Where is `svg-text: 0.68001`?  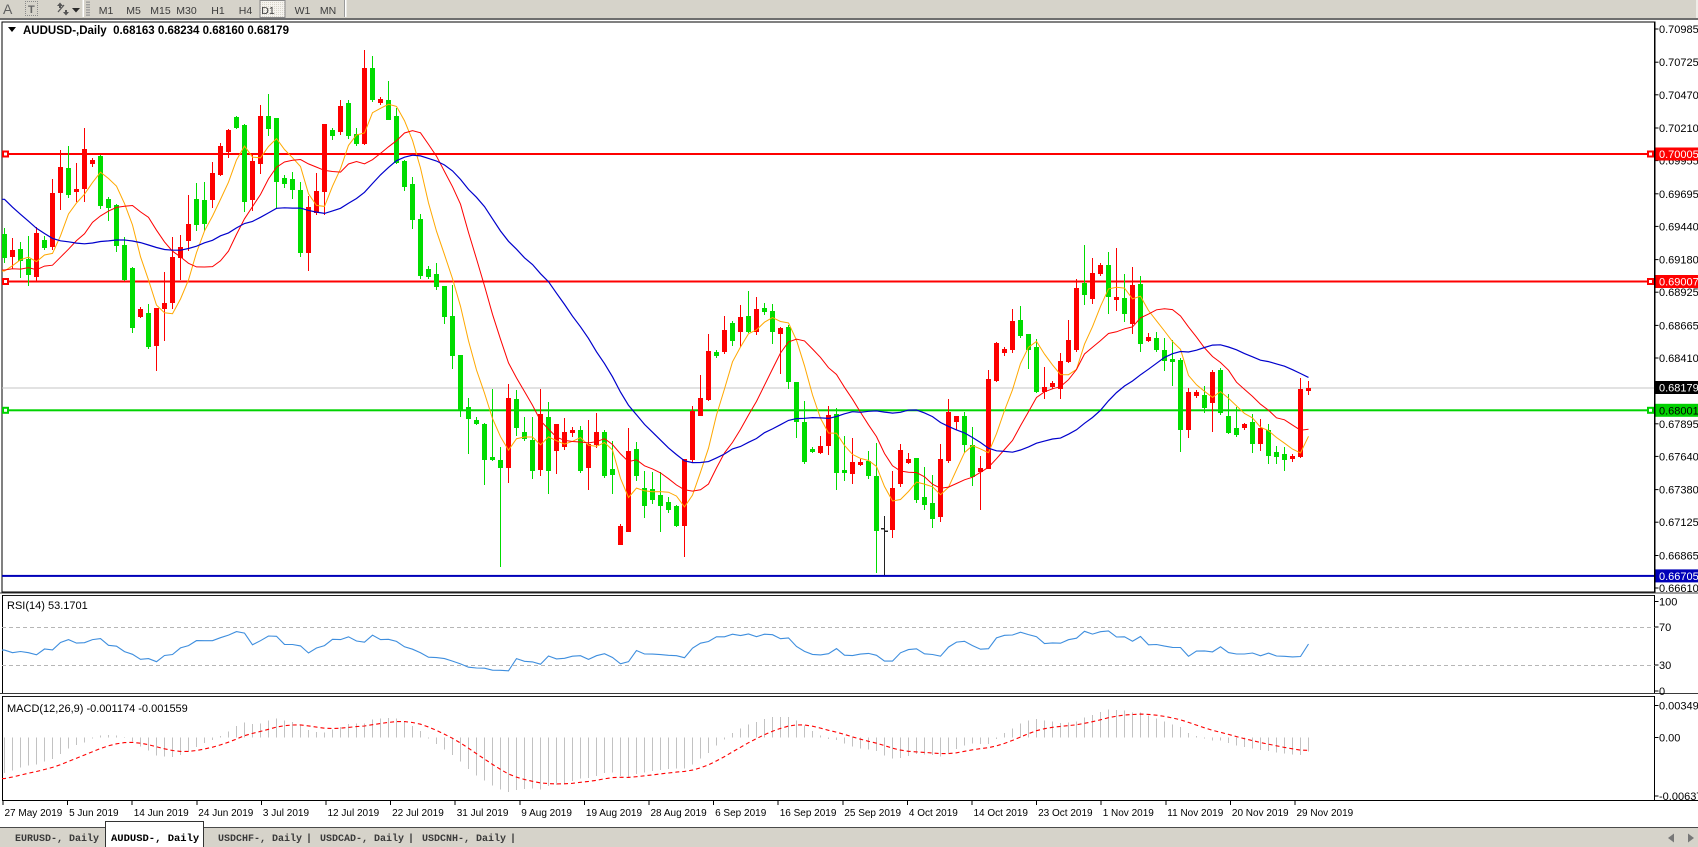
svg-text: 0.68001 is located at coordinates (1678, 411).